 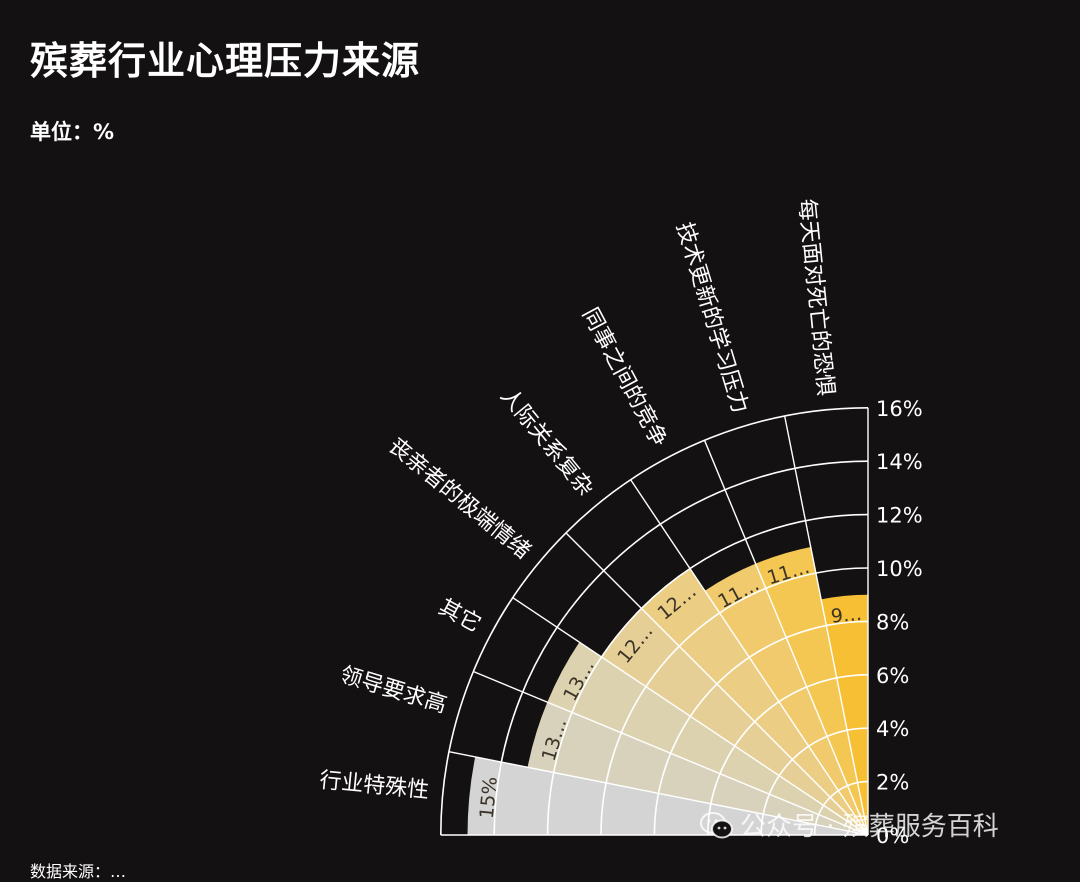 What do you see at coordinates (72, 132) in the screenshot?
I see `unit-label: 单位：%` at bounding box center [72, 132].